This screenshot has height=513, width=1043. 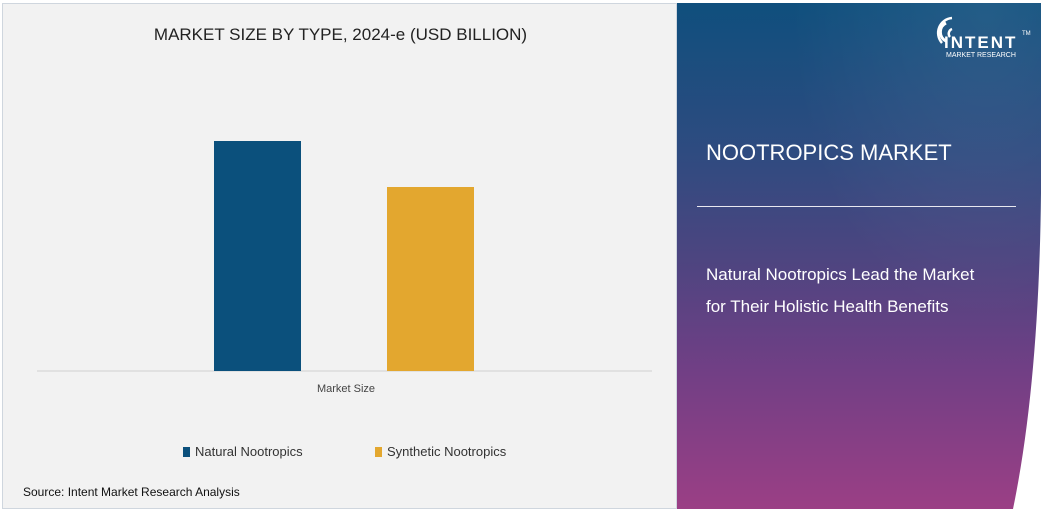 I want to click on signal-icon, so click(x=944, y=30).